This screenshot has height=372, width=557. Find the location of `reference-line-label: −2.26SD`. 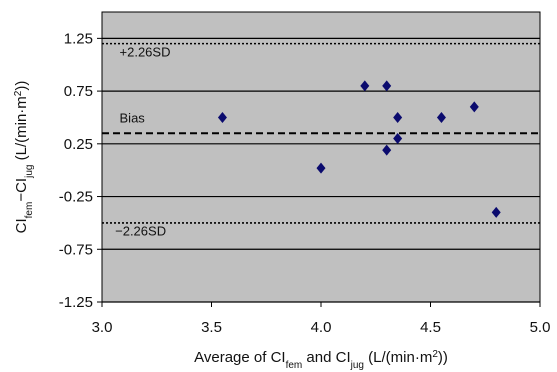

reference-line-label: −2.26SD is located at coordinates (140, 231).